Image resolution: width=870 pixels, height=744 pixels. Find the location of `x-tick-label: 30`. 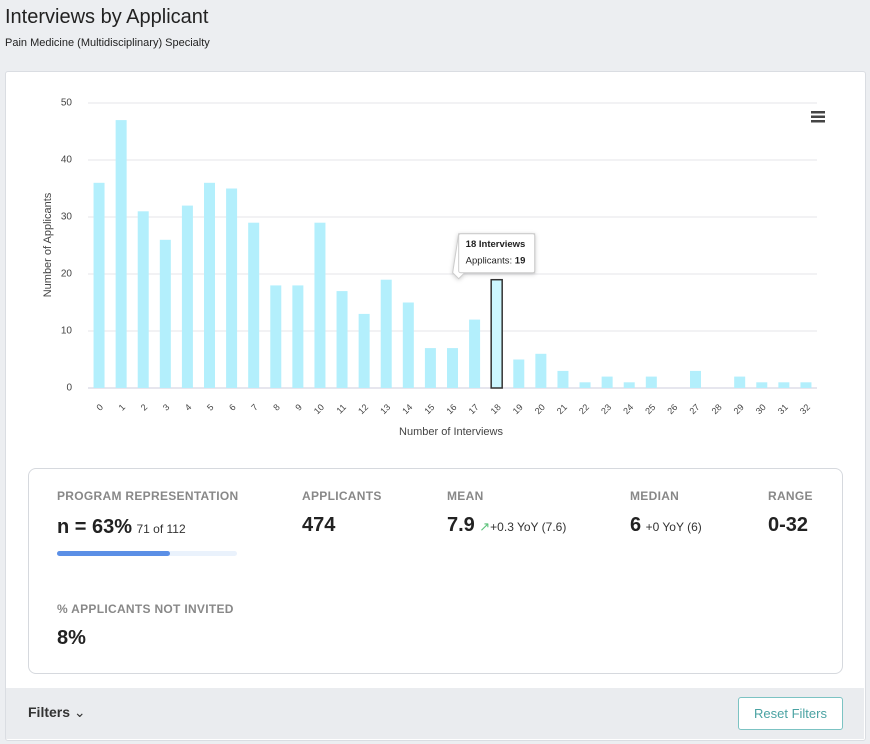

x-tick-label: 30 is located at coordinates (761, 409).